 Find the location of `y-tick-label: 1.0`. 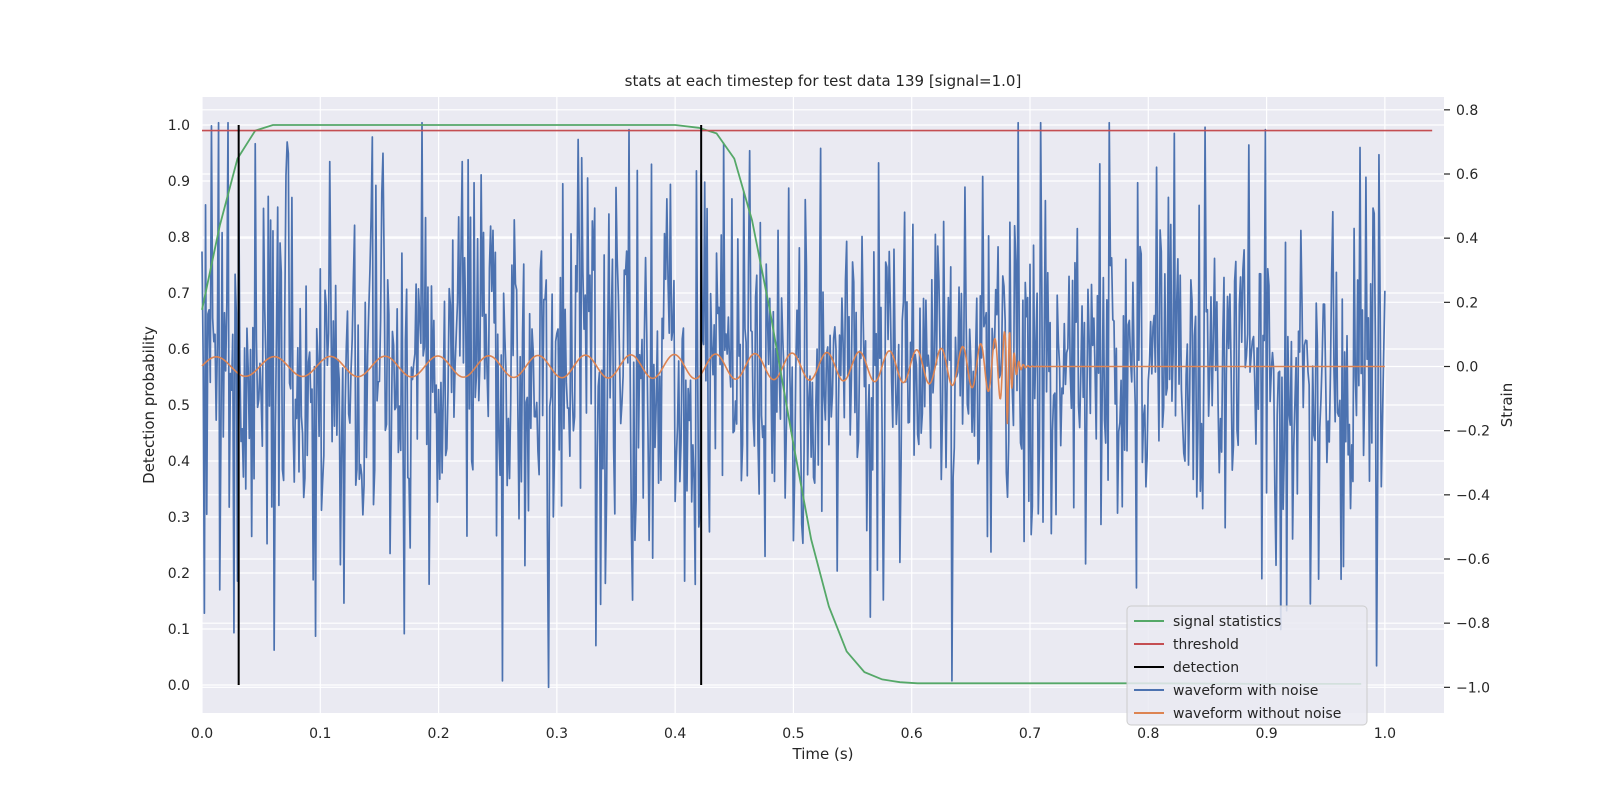

y-tick-label: 1.0 is located at coordinates (179, 126).